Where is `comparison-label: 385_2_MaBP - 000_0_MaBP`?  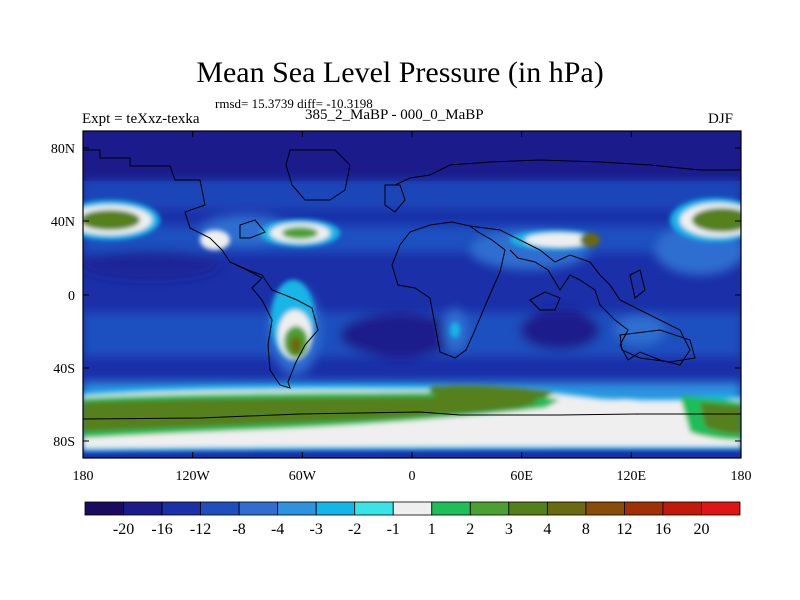
comparison-label: 385_2_MaBP - 000_0_MaBP is located at coordinates (394, 115).